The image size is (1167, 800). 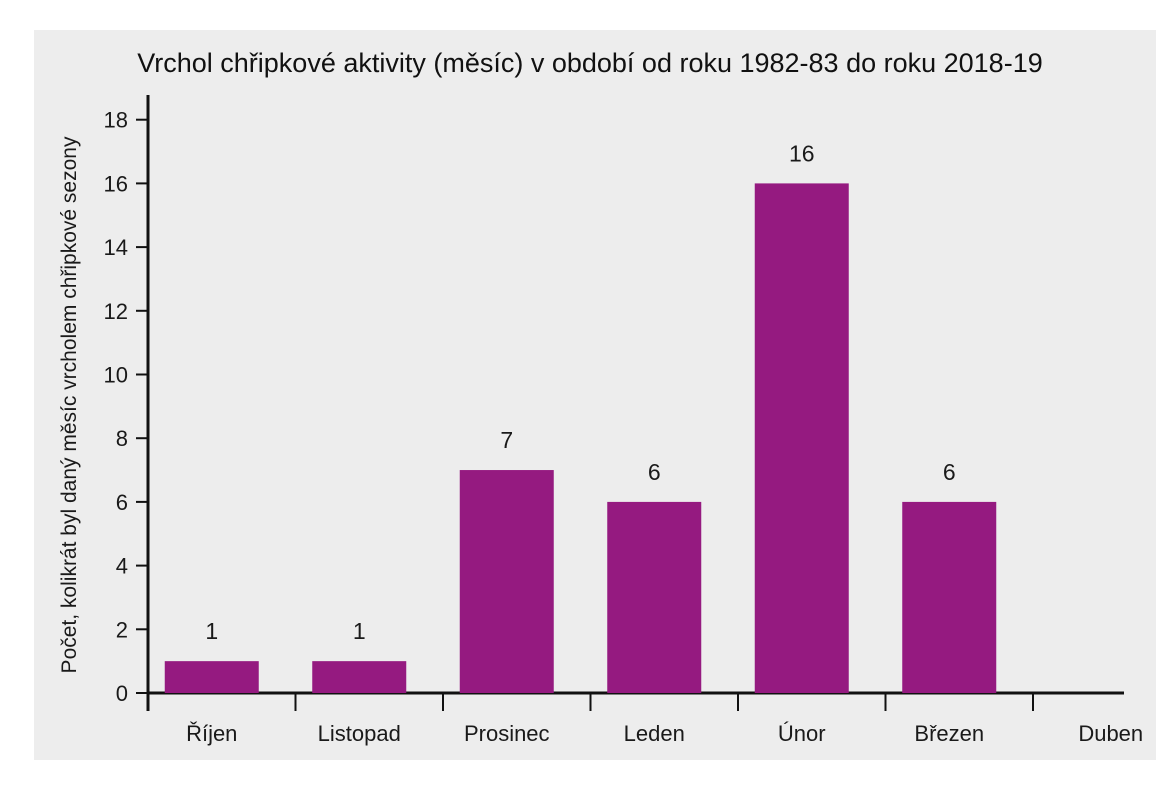 I want to click on y-tick-label-18: 18, so click(x=116, y=120).